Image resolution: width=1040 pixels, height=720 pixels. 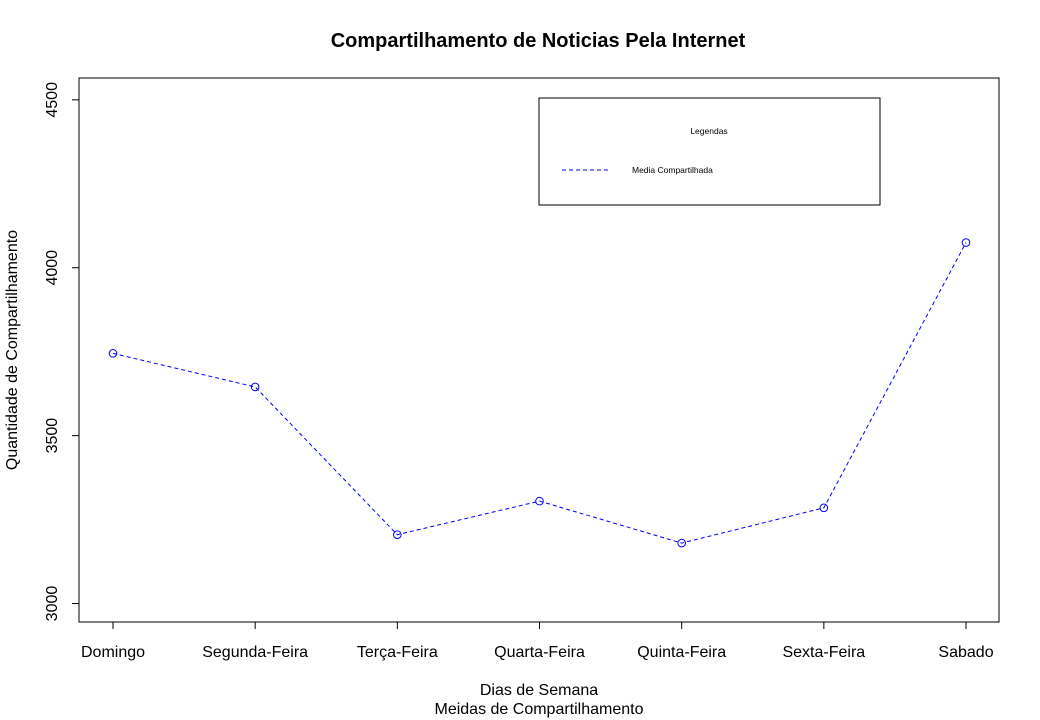 What do you see at coordinates (52, 100) in the screenshot?
I see `y-tick-label: 4500` at bounding box center [52, 100].